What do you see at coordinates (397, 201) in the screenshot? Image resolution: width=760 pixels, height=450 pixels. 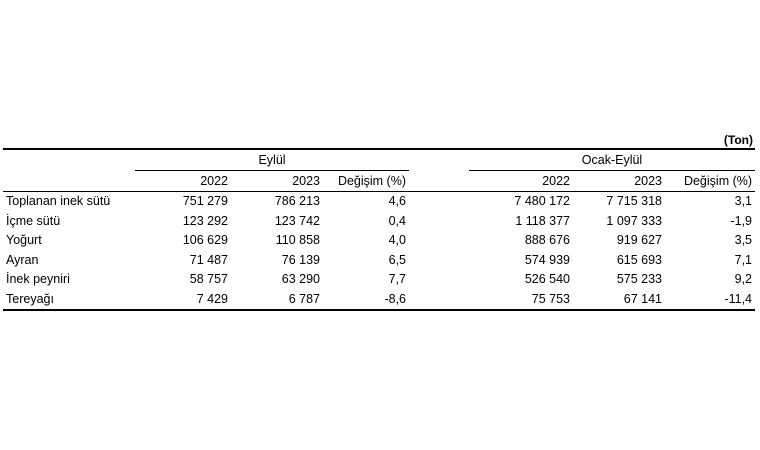 I see `table-cell: 4,6` at bounding box center [397, 201].